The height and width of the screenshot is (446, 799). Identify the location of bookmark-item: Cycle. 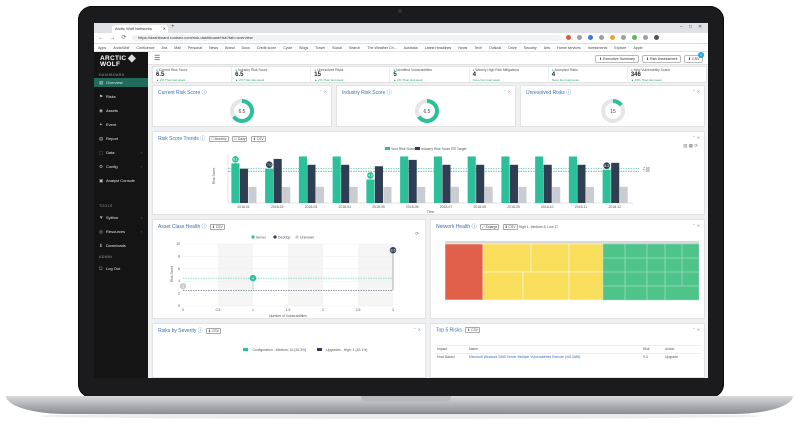
(288, 48).